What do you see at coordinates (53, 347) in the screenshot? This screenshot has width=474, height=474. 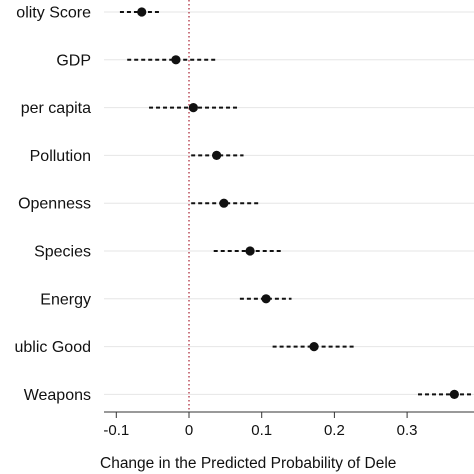 I see `category-label: ublic Good` at bounding box center [53, 347].